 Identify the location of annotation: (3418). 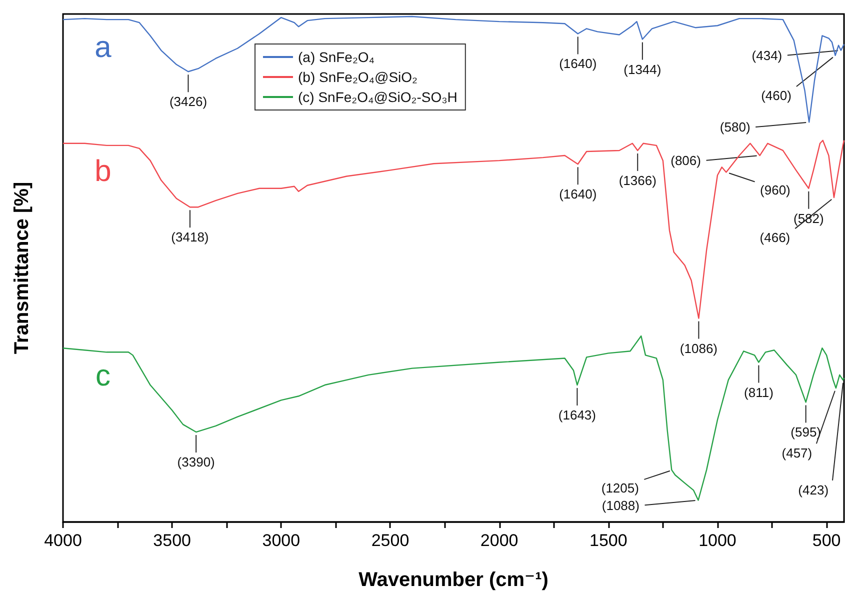
(190, 237).